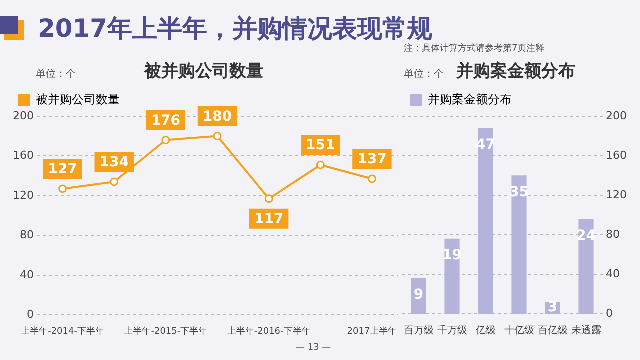 The image size is (640, 360). Describe the element at coordinates (269, 331) in the screenshot. I see `x-tick-label: 上半年-2016-下半年` at that location.